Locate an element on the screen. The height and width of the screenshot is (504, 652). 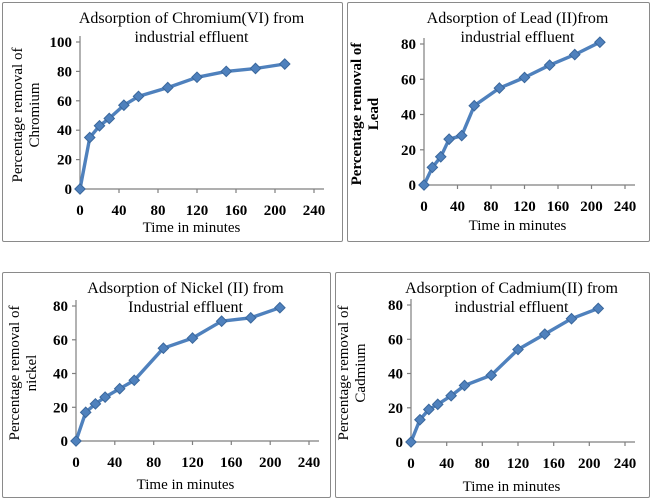
chart-title-line1: Adsorption of Chromium(VI) from is located at coordinates (191, 18).